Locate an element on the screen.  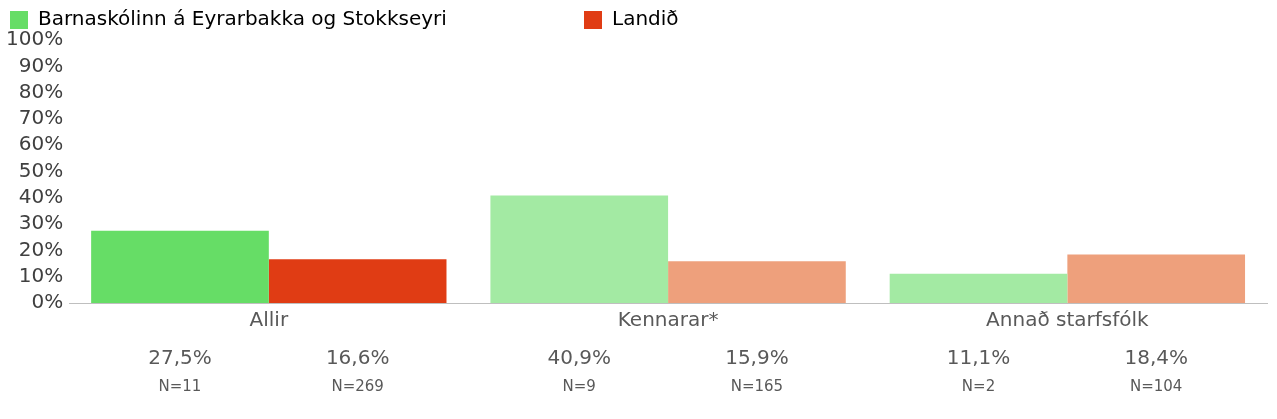
data-label: 11,1% is located at coordinates (978, 357).